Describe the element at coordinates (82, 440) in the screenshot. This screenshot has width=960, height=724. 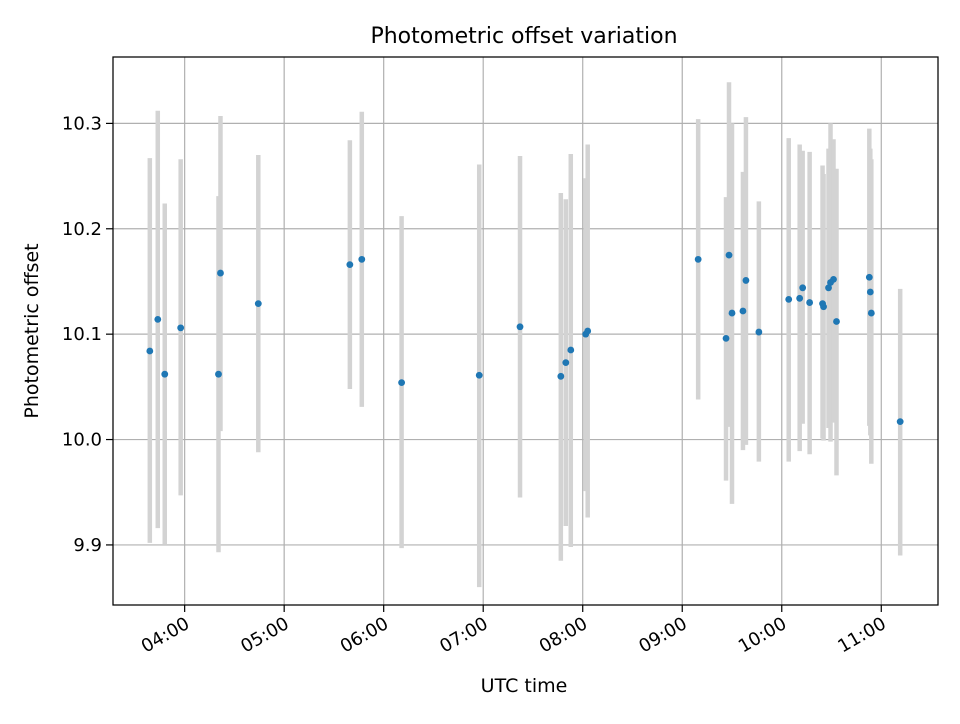
I see `y-tick-label: 10.0` at that location.